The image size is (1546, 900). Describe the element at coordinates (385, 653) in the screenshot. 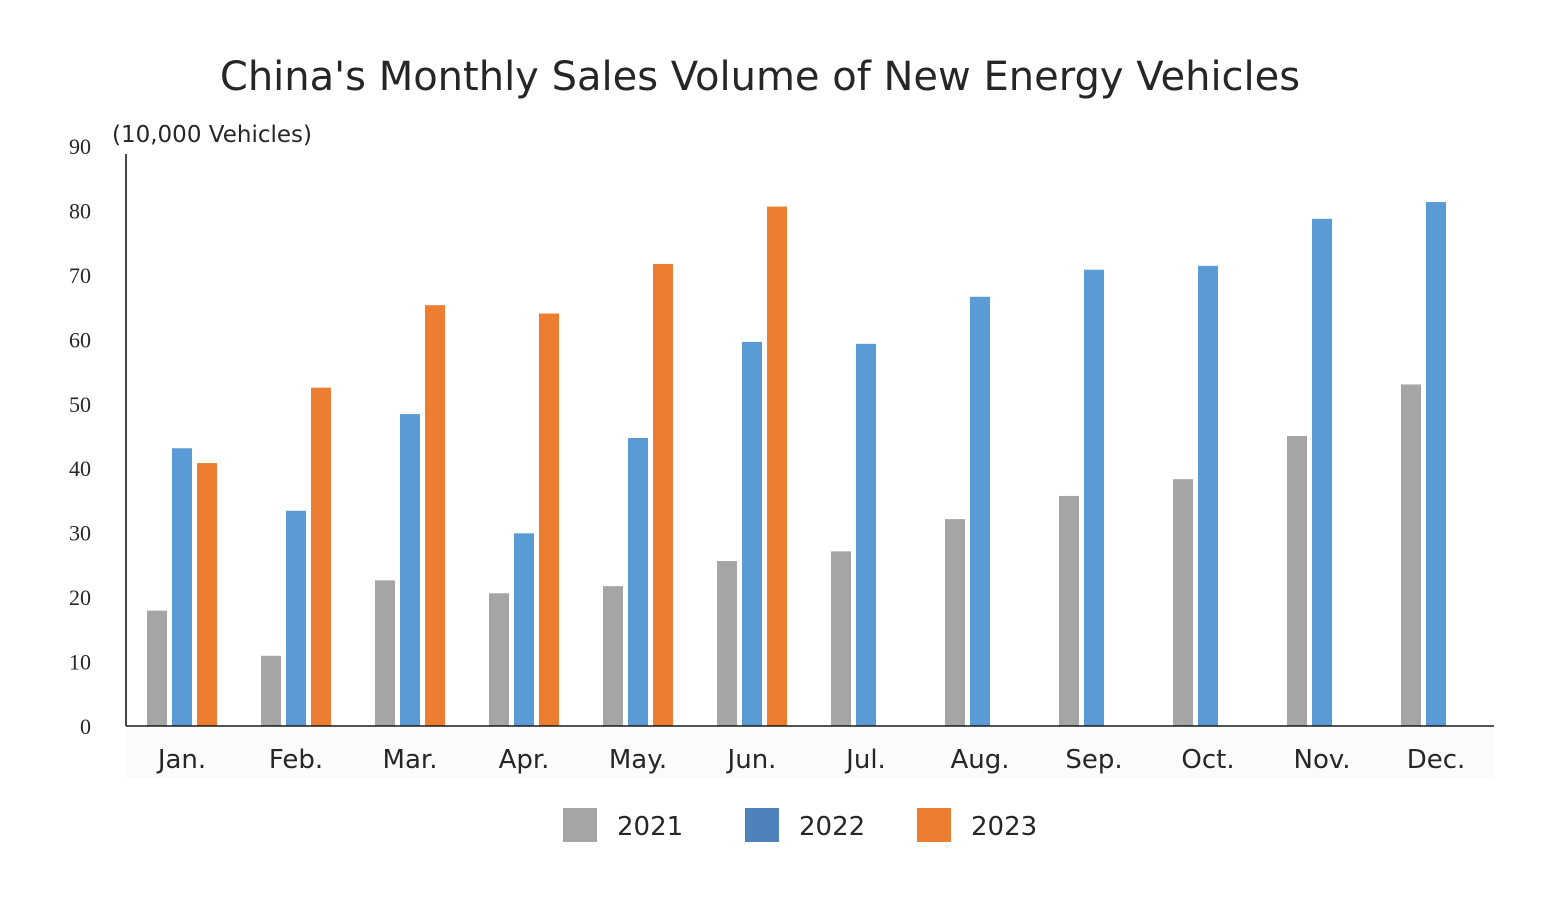

I see `bar-2021-mar` at that location.